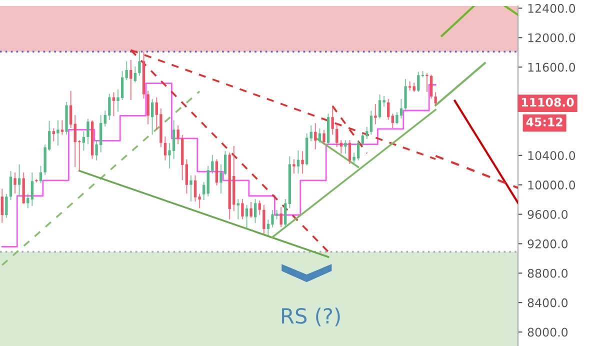  Describe the element at coordinates (552, 155) in the screenshot. I see `y-tick-label: 10400.0` at that location.